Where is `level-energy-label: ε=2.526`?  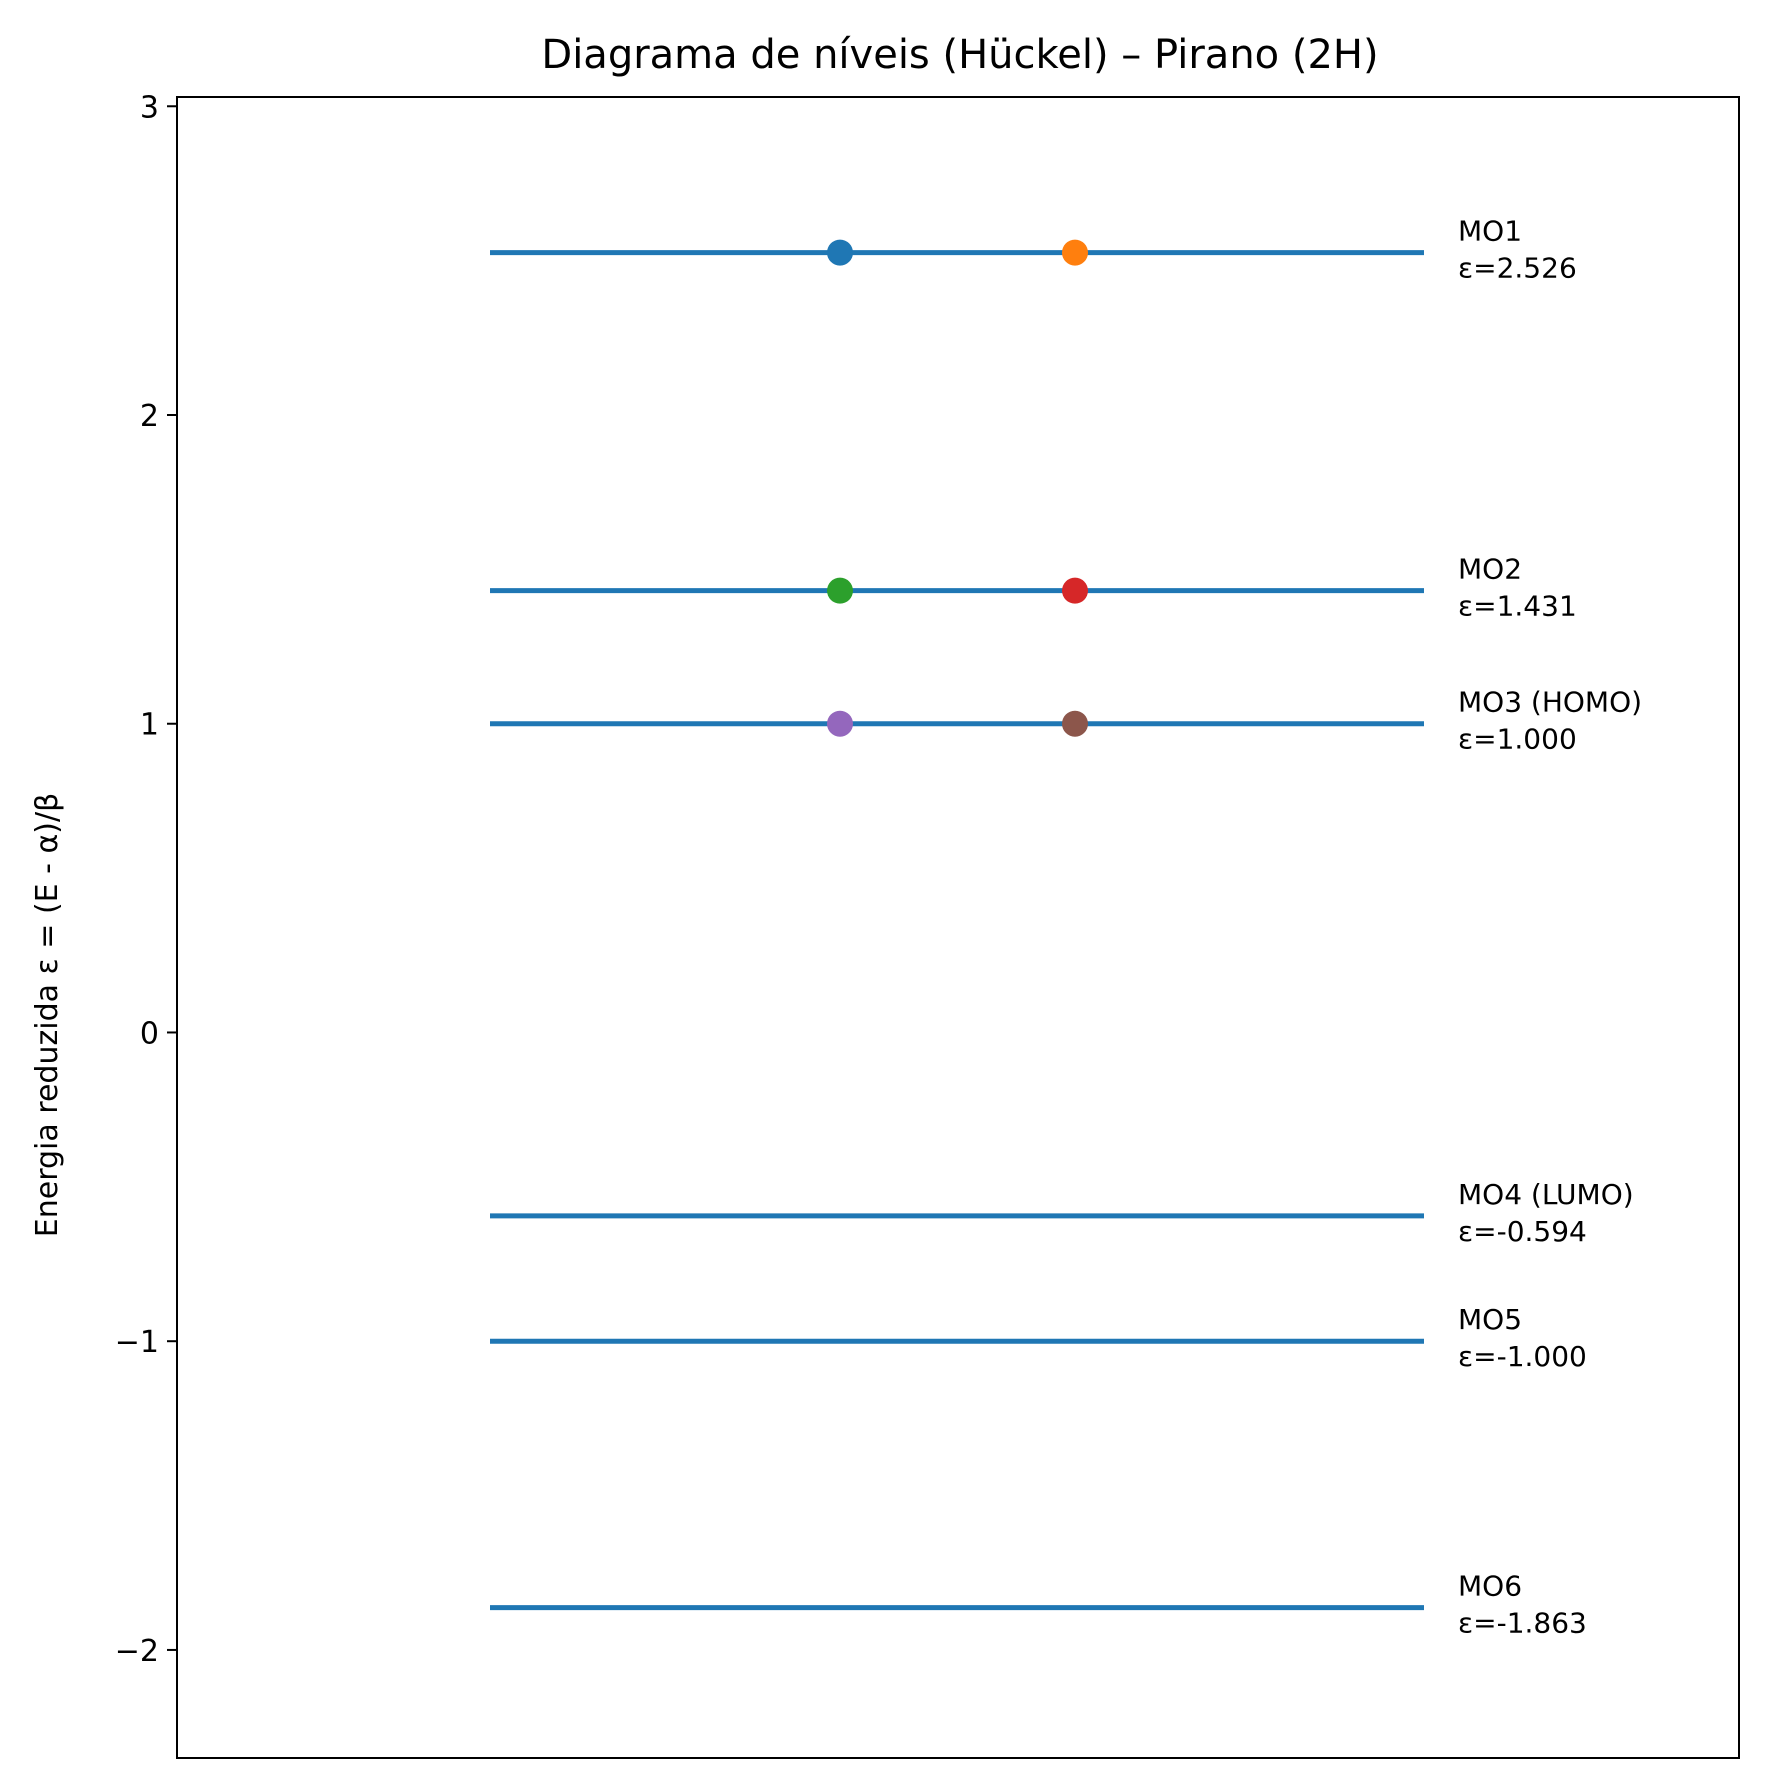
level-energy-label: ε=2.526 is located at coordinates (1517, 268).